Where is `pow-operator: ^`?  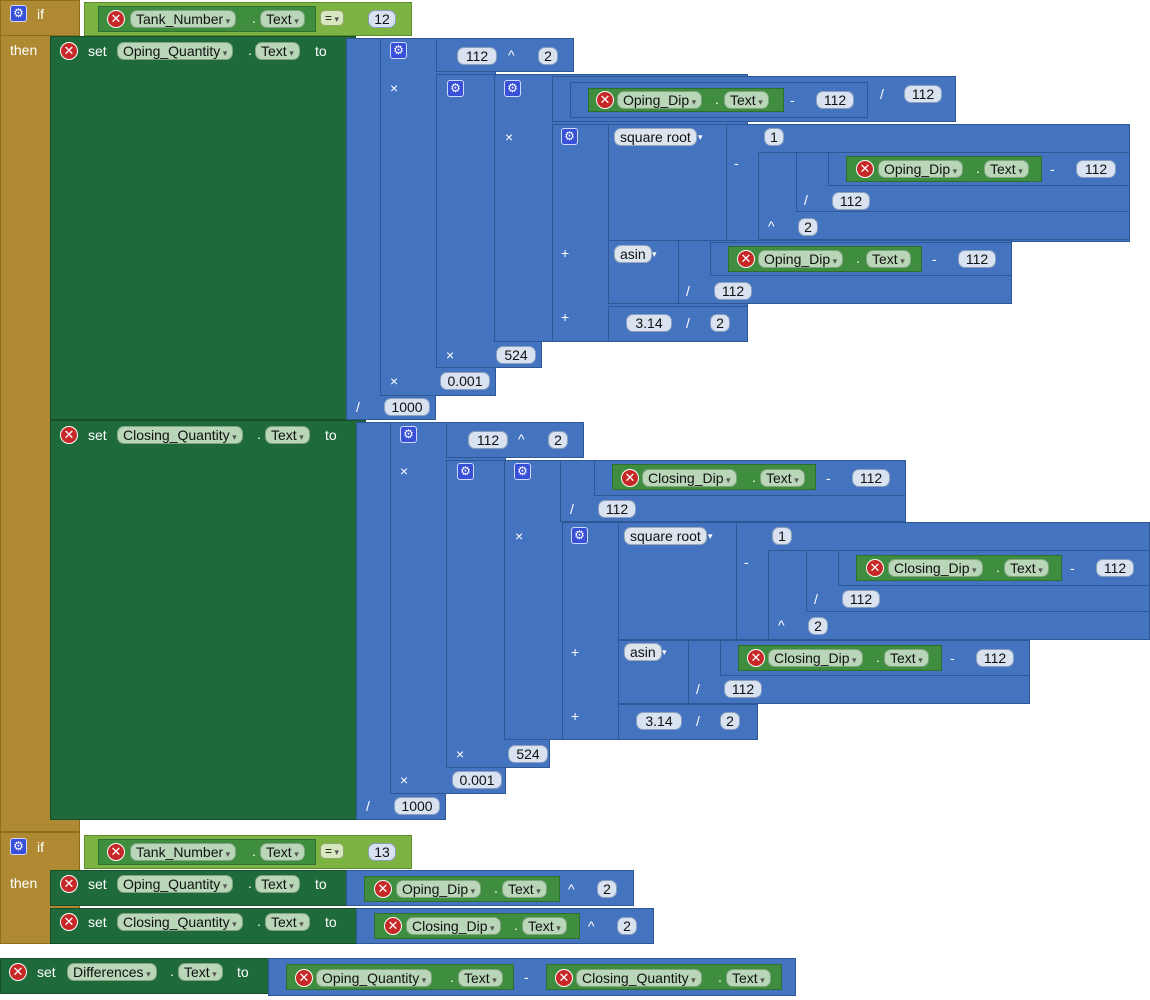 pow-operator: ^ is located at coordinates (571, 889).